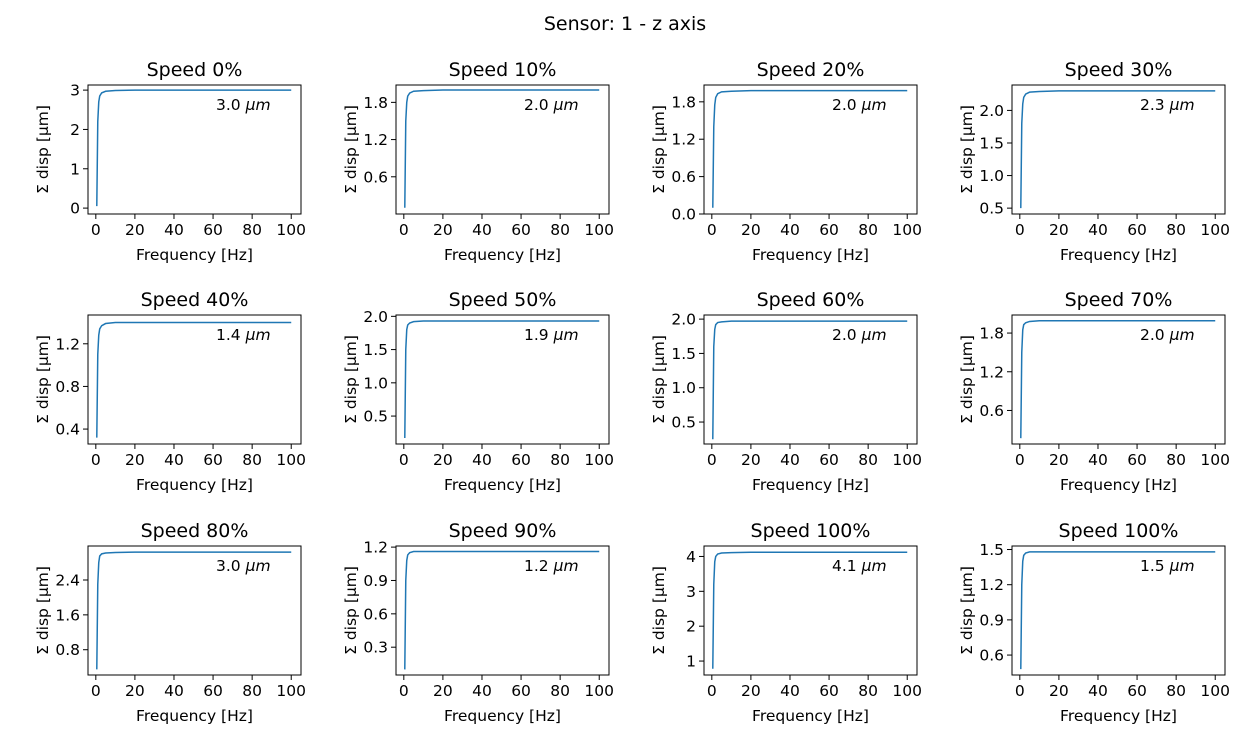 The image size is (1250, 750). Describe the element at coordinates (195, 531) in the screenshot. I see `subplot-title: Speed 80%` at that location.